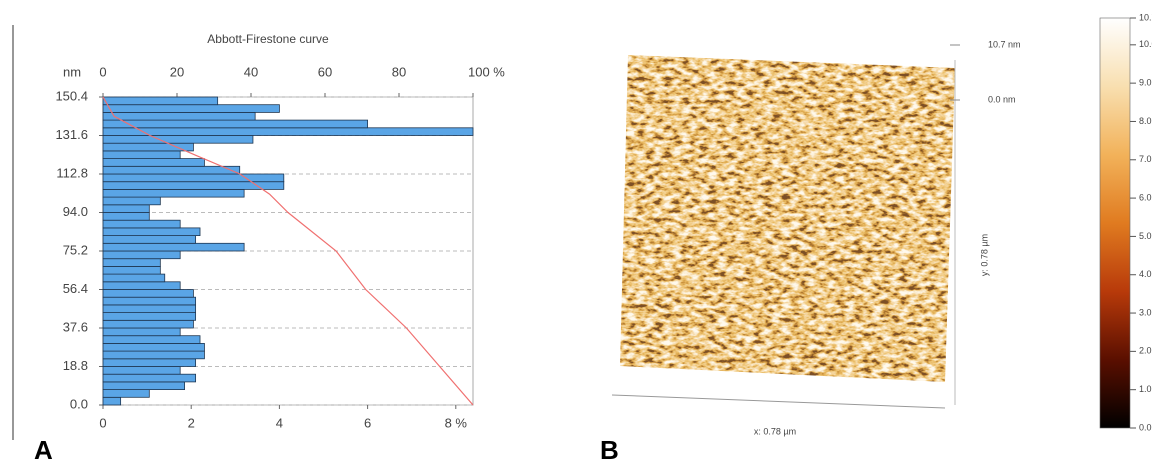 The width and height of the screenshot is (1152, 462). What do you see at coordinates (75, 365) in the screenshot?
I see `y-tick-label: 18.8` at bounding box center [75, 365].